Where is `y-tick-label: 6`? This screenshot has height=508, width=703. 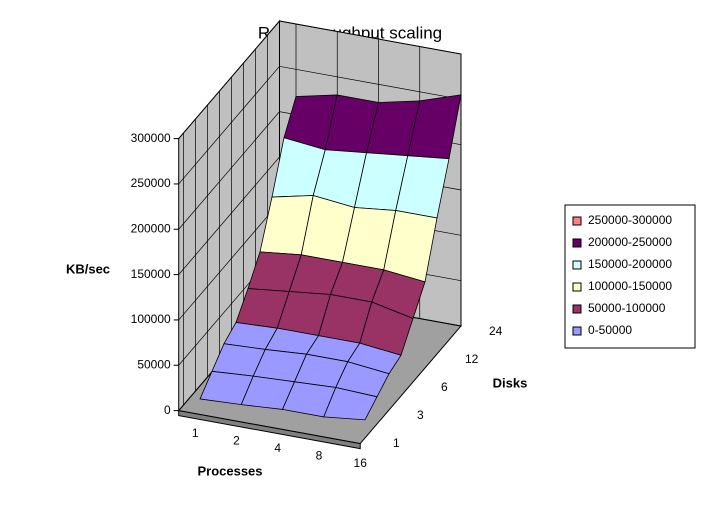
y-tick-label: 6 is located at coordinates (444, 387).